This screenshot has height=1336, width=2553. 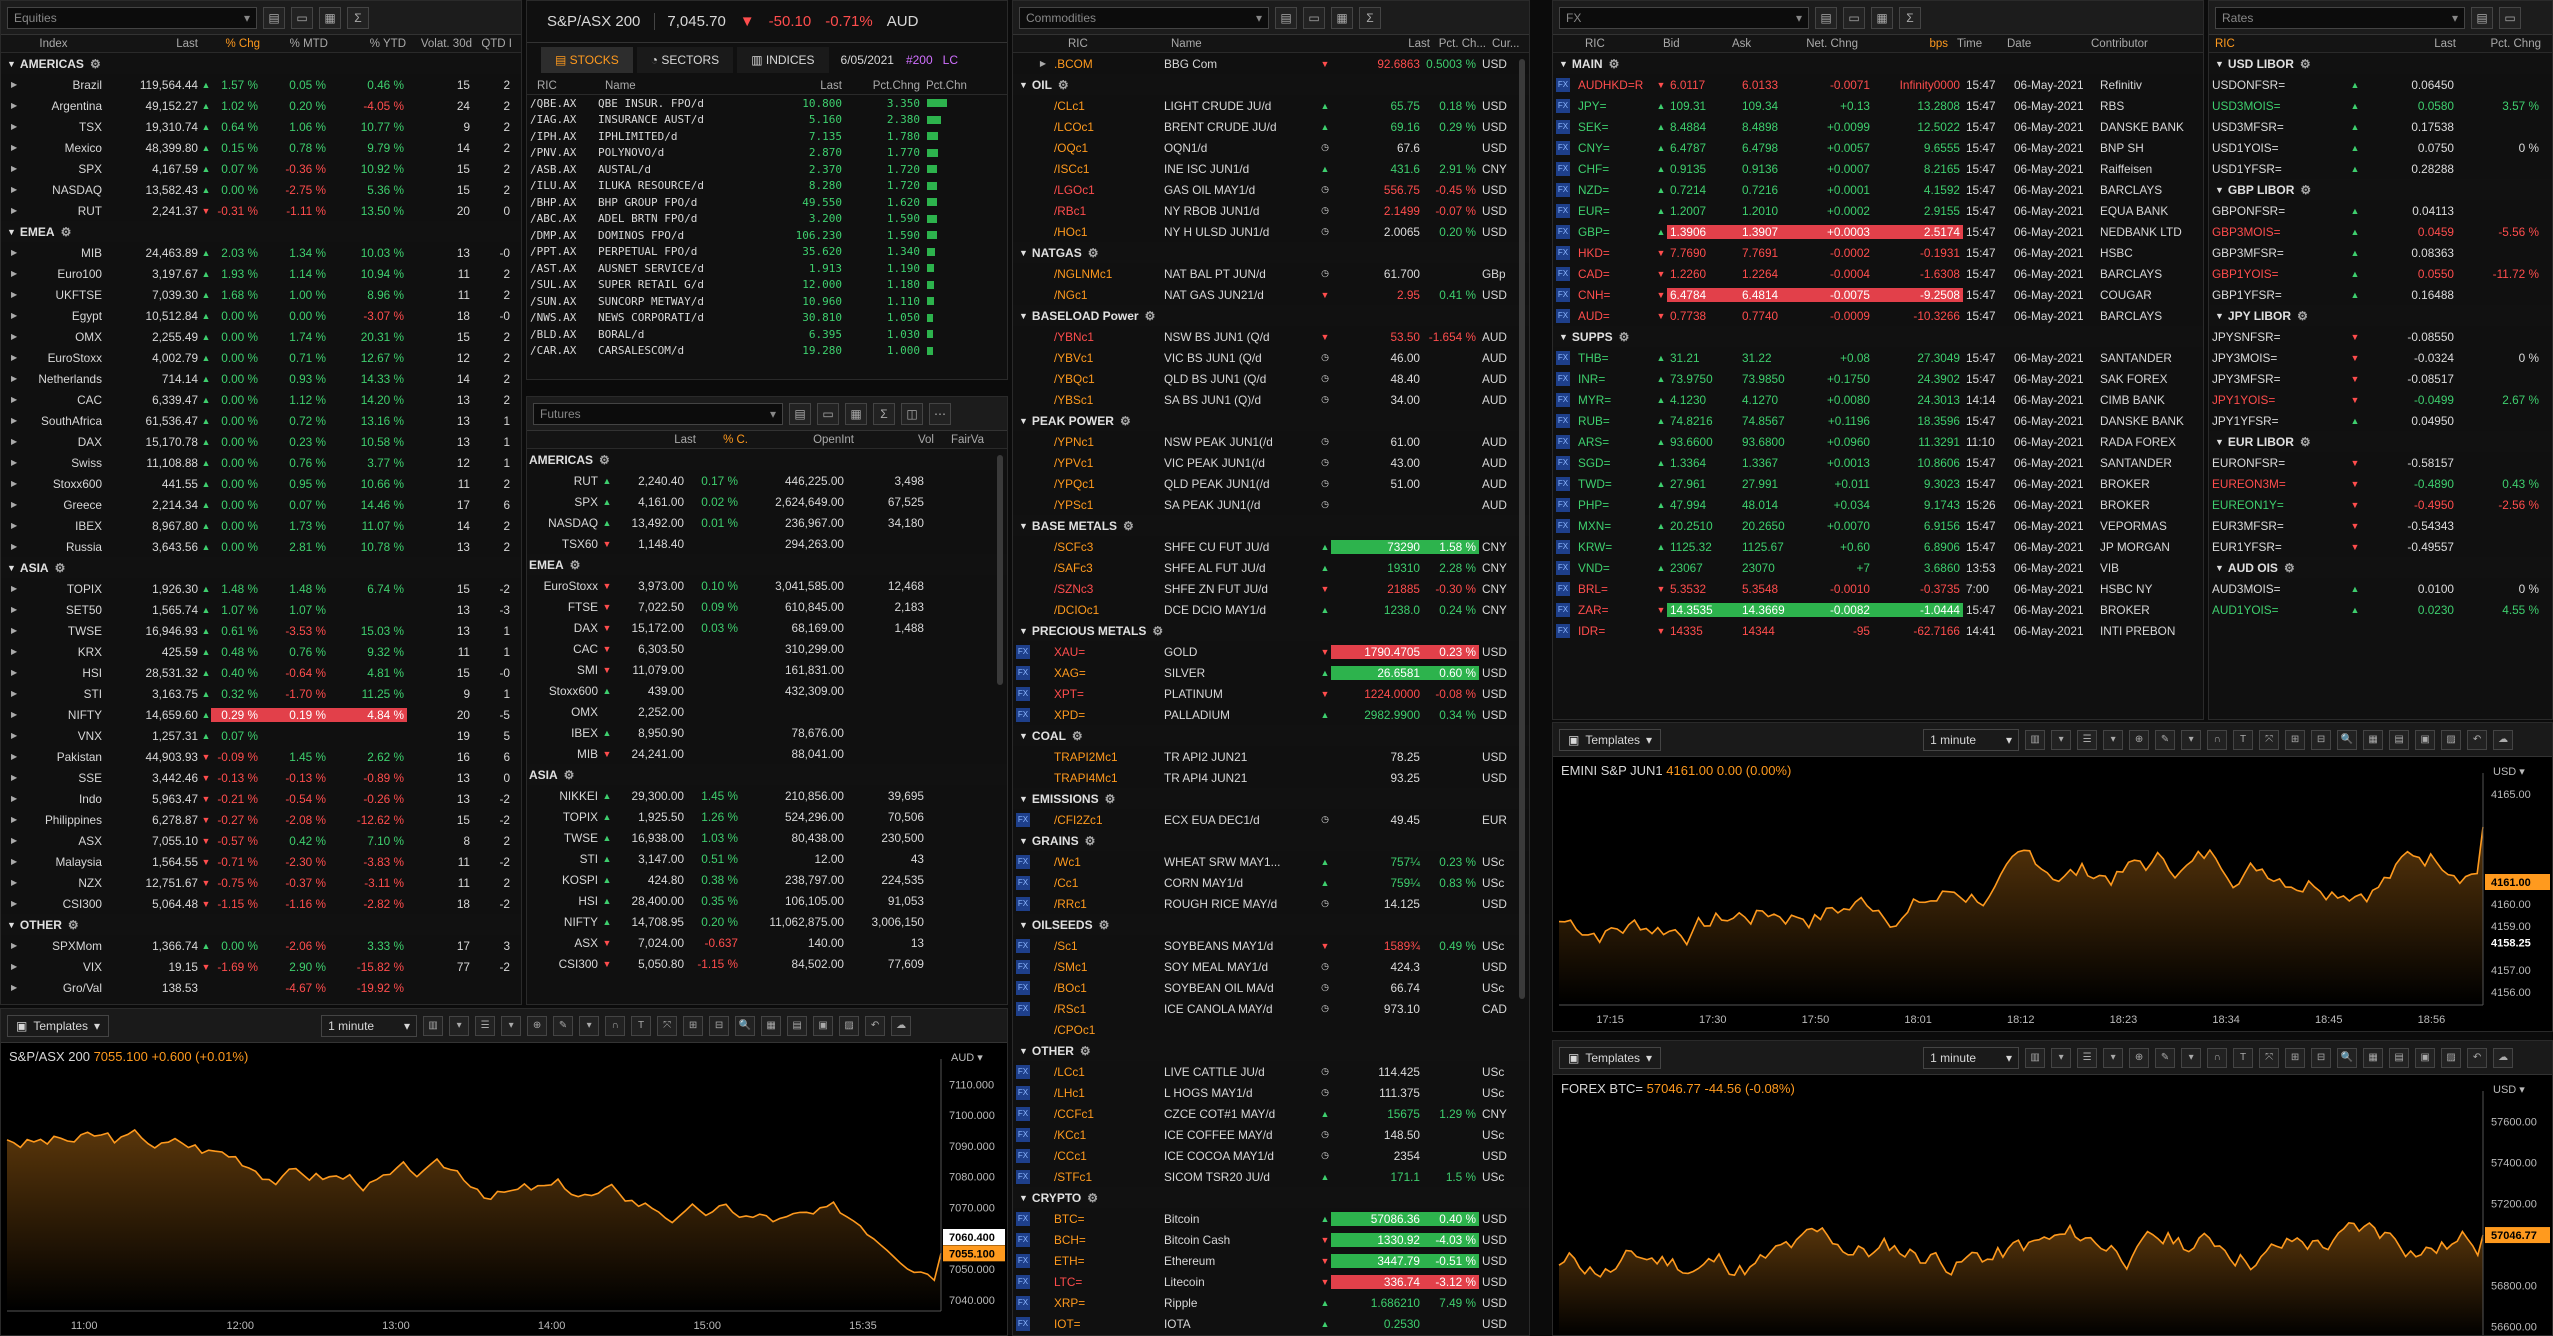 What do you see at coordinates (767, 318) in the screenshot?
I see `table-row: /NWS.AX NEWS CORPORATI/d 30.810 1.050` at bounding box center [767, 318].